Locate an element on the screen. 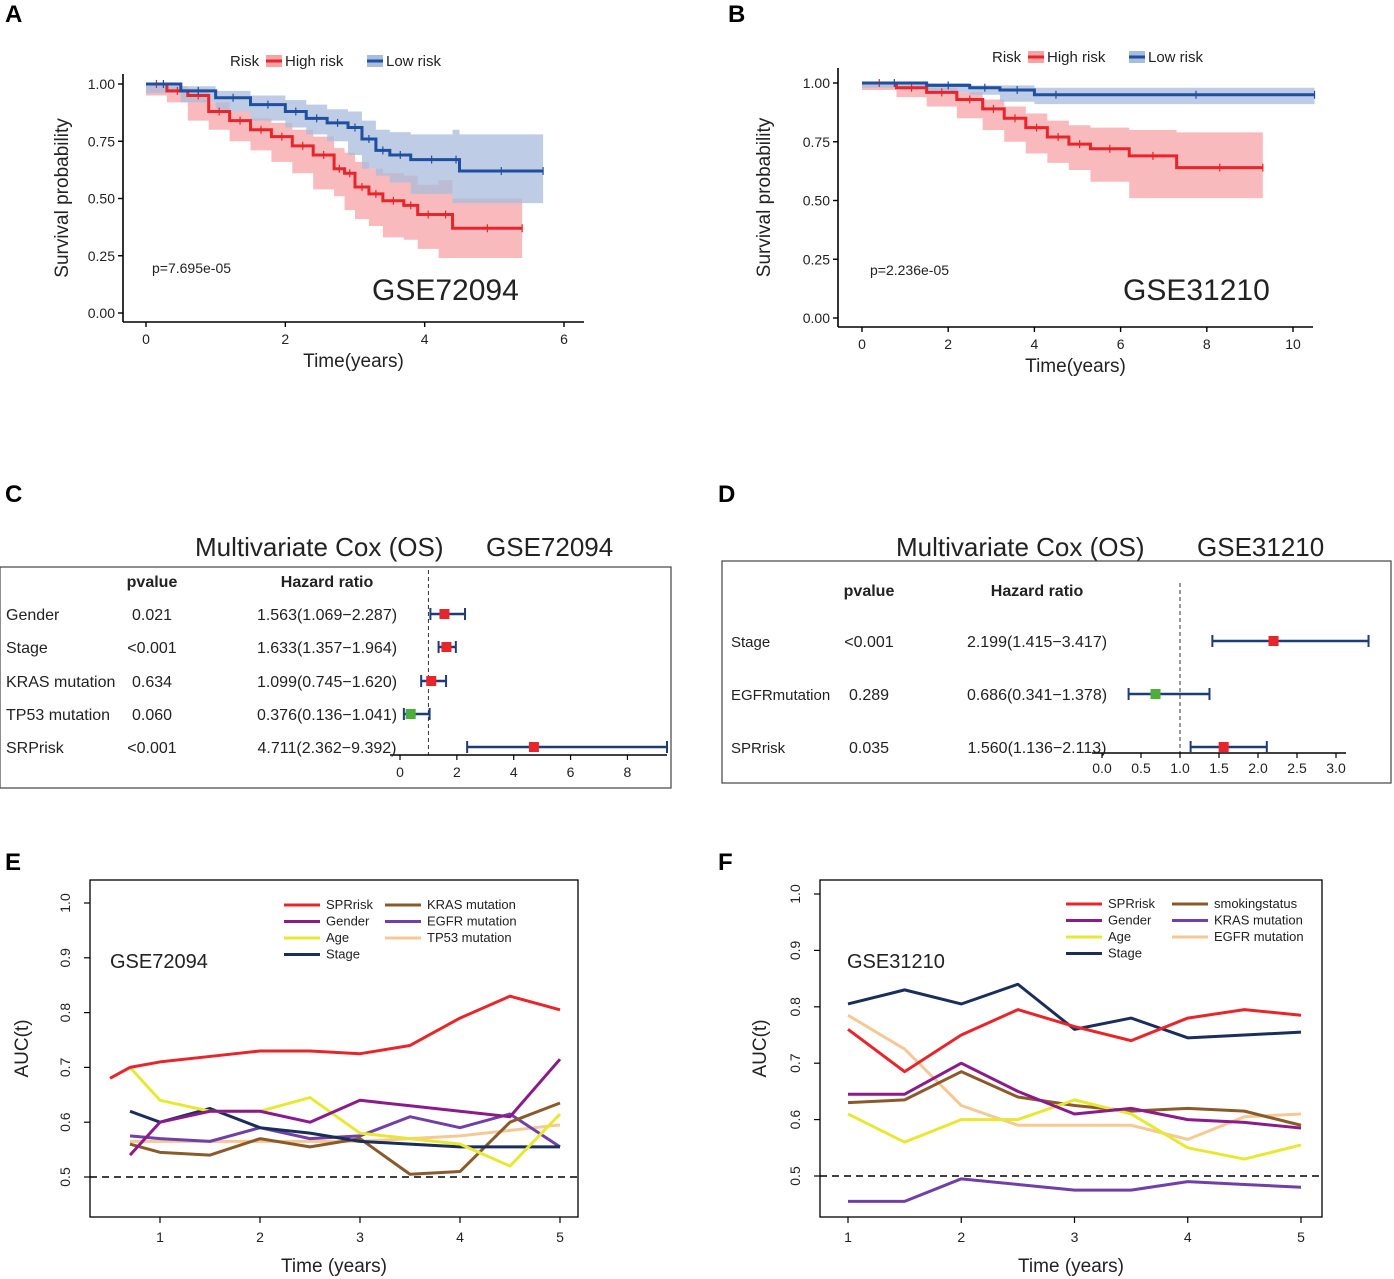  x-tick-label: 5 is located at coordinates (1301, 1237).